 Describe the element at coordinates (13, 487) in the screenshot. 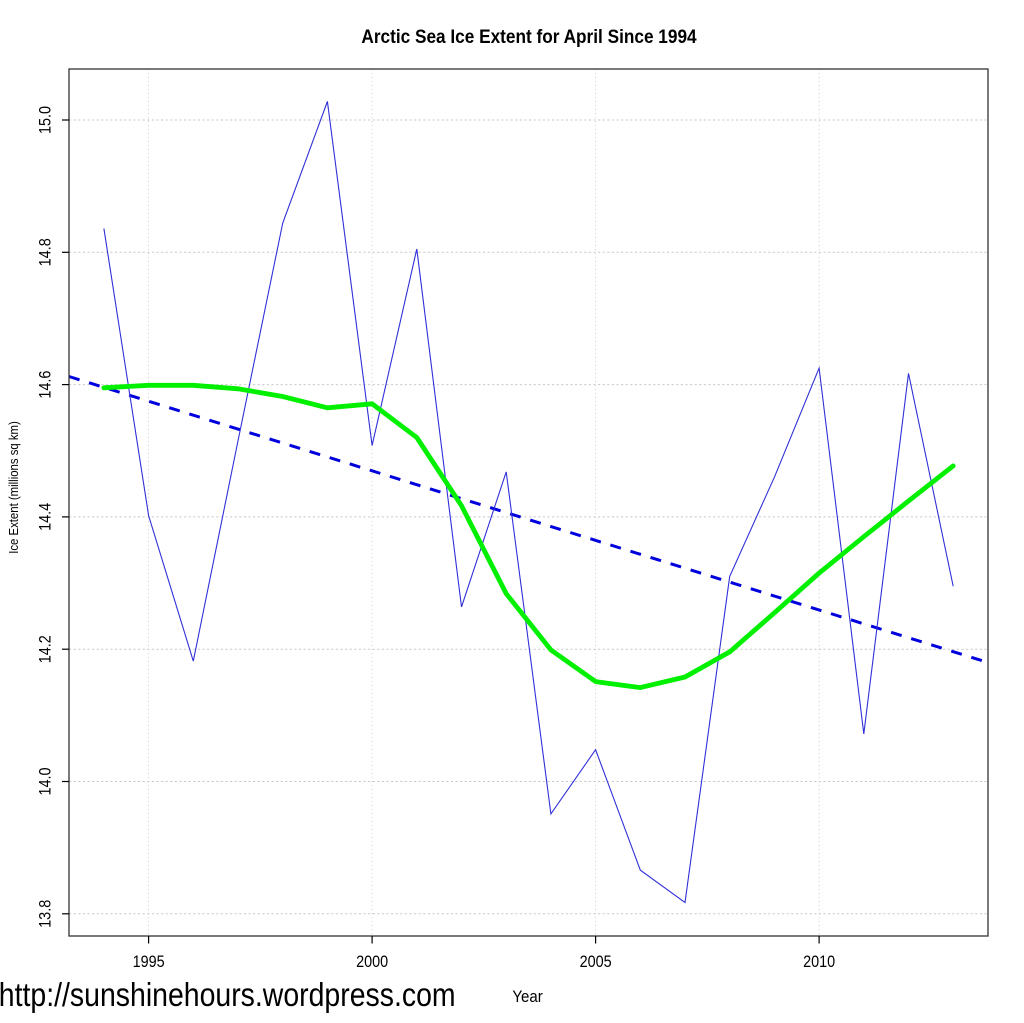

I see `svg-text: Ice Extent (millions sq km)` at that location.